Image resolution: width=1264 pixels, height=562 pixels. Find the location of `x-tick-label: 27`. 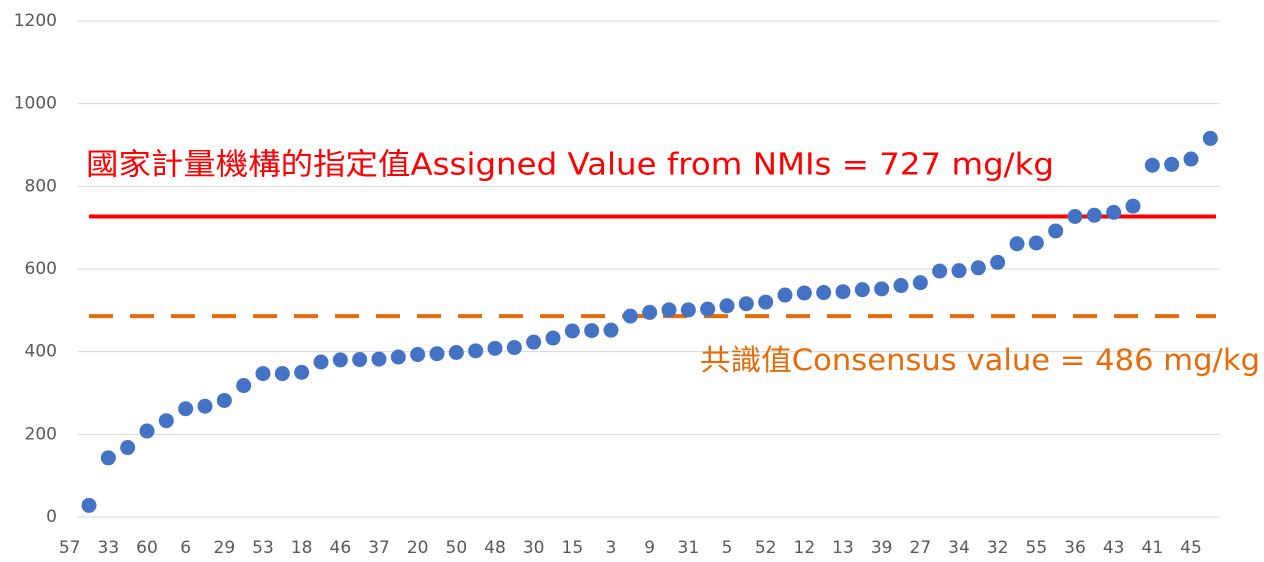

x-tick-label: 27 is located at coordinates (921, 548).